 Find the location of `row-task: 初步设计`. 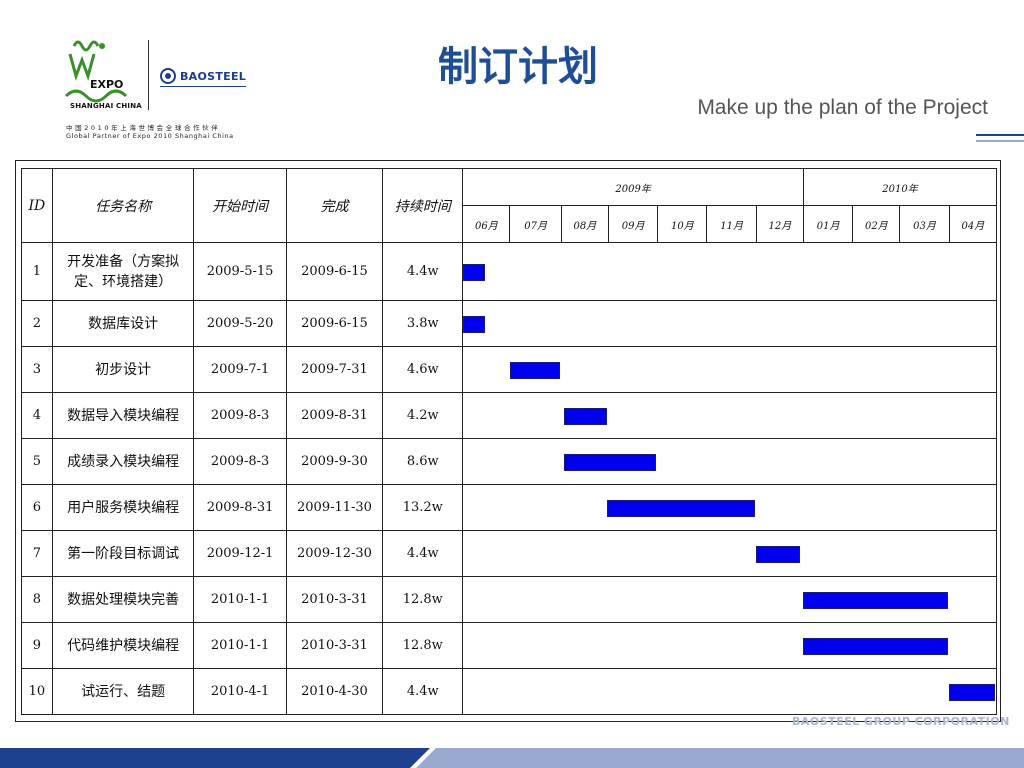

row-task: 初步设计 is located at coordinates (123, 369).